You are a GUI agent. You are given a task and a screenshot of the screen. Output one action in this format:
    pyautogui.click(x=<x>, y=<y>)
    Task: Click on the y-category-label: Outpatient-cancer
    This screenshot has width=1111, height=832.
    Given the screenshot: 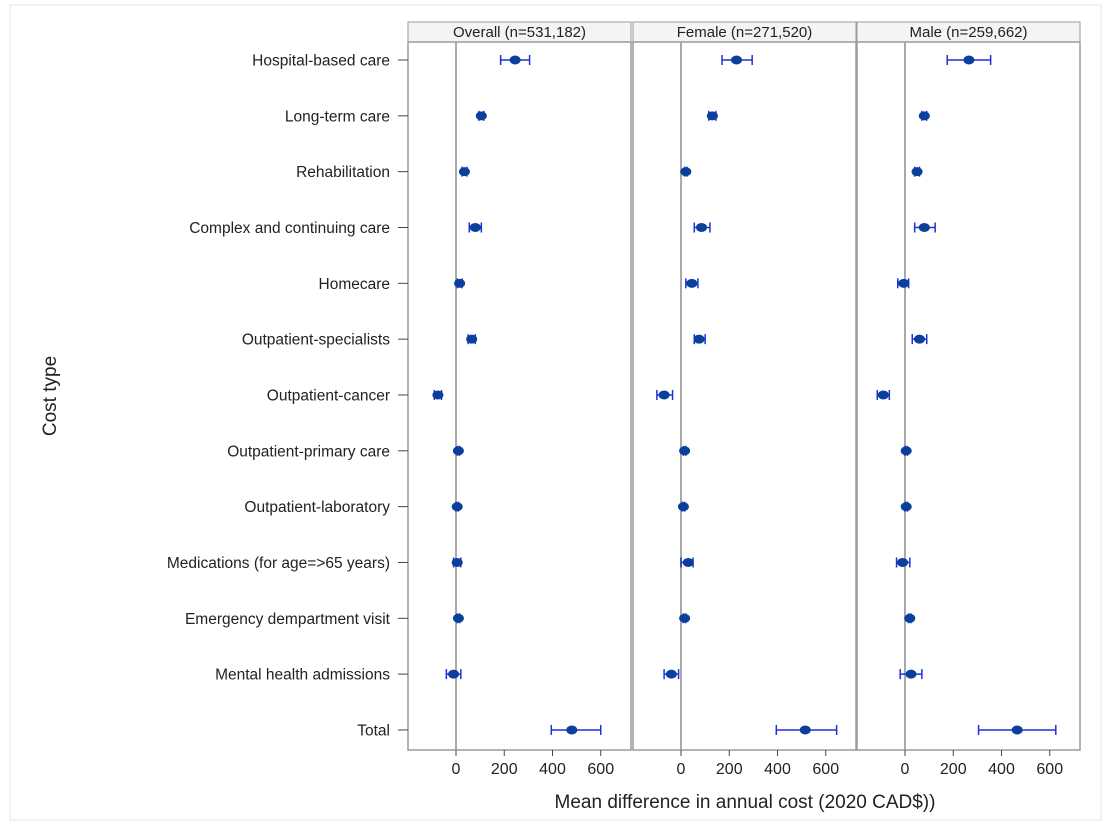 What is the action you would take?
    pyautogui.click(x=328, y=395)
    